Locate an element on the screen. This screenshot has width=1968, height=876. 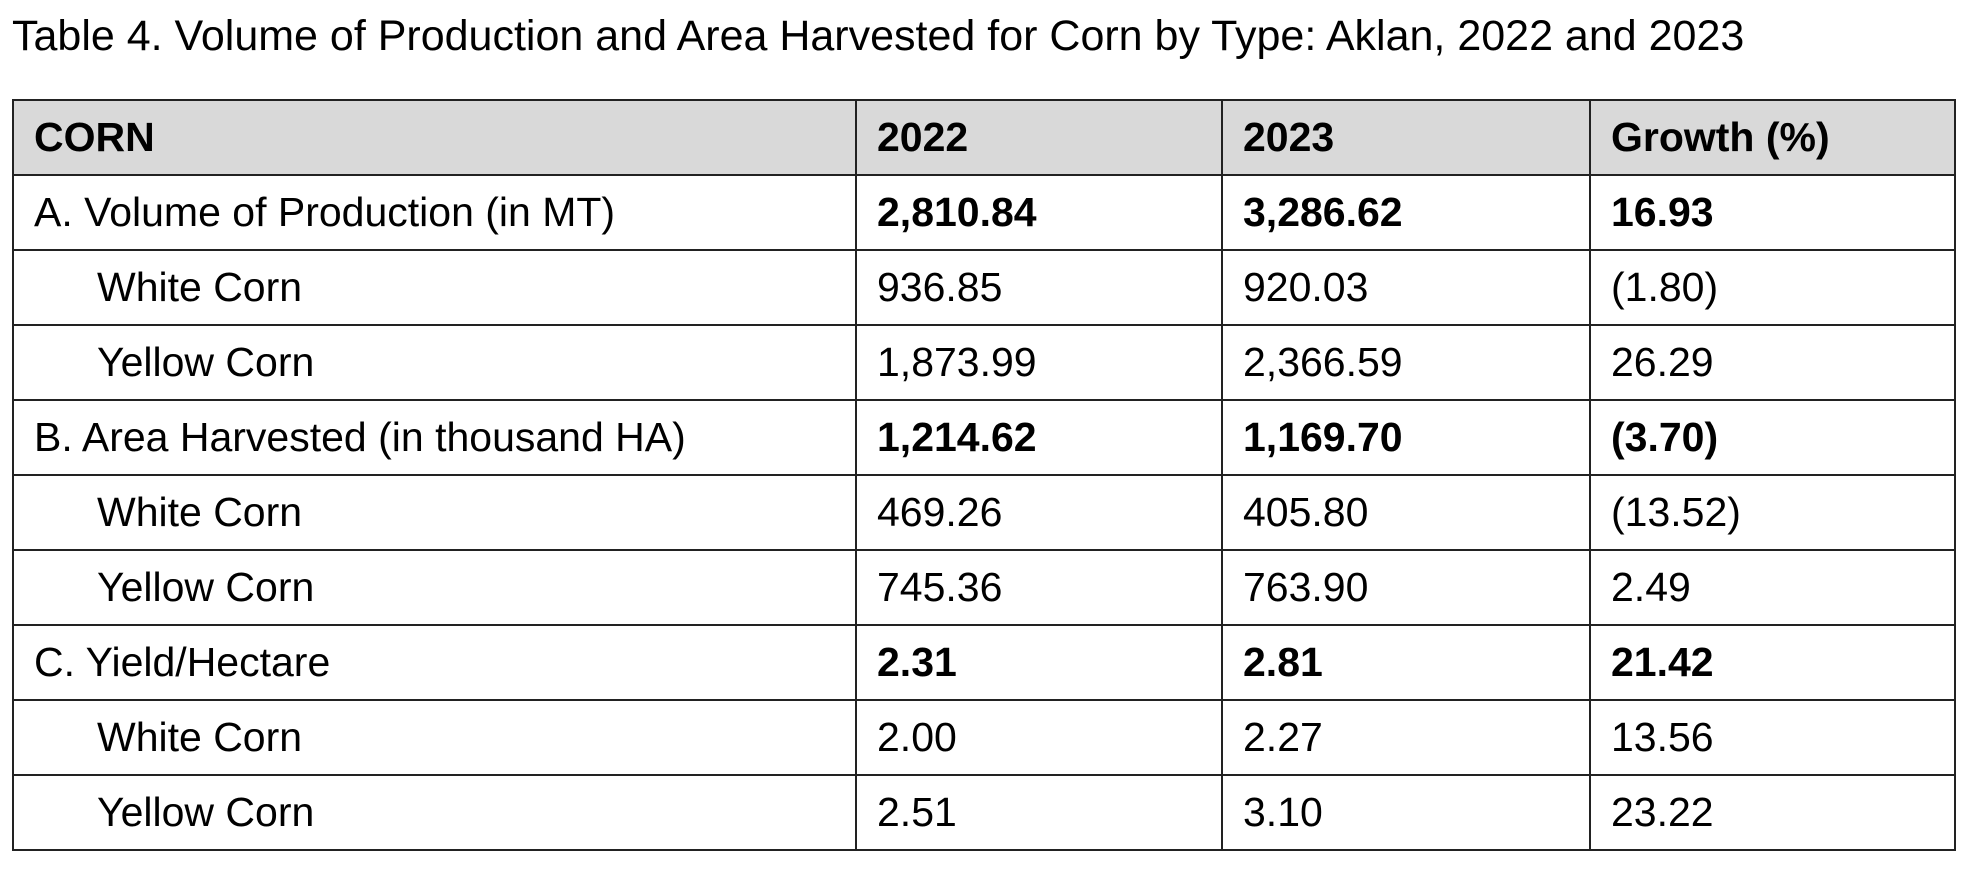
header-2022: 2022 is located at coordinates (1039, 137).